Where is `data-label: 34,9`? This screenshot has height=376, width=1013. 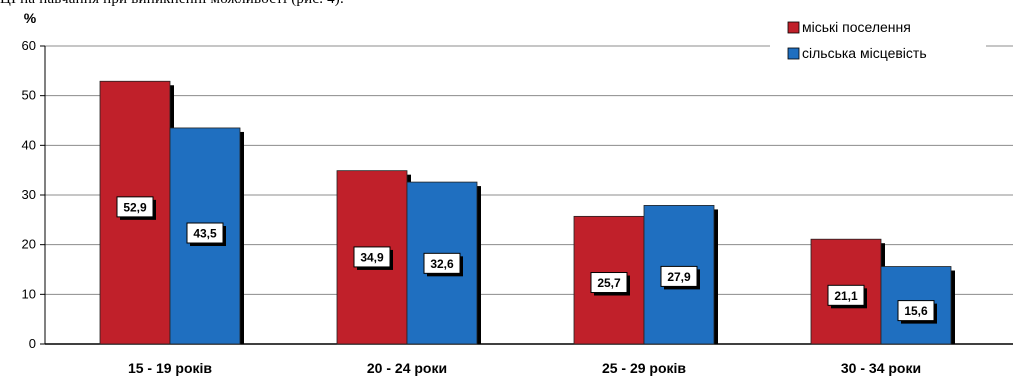 data-label: 34,9 is located at coordinates (372, 257).